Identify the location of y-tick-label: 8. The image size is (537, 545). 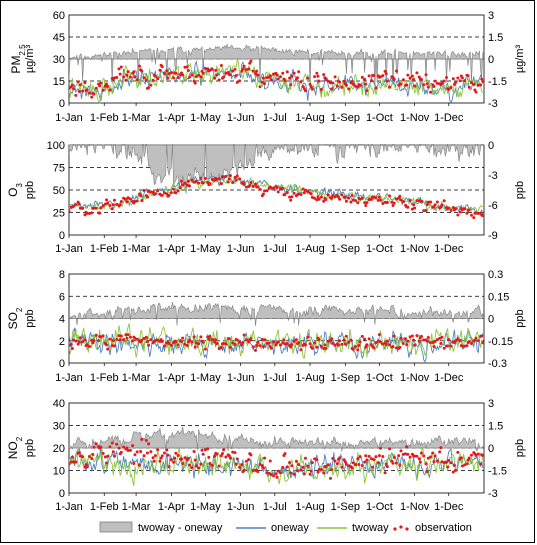
(62, 275).